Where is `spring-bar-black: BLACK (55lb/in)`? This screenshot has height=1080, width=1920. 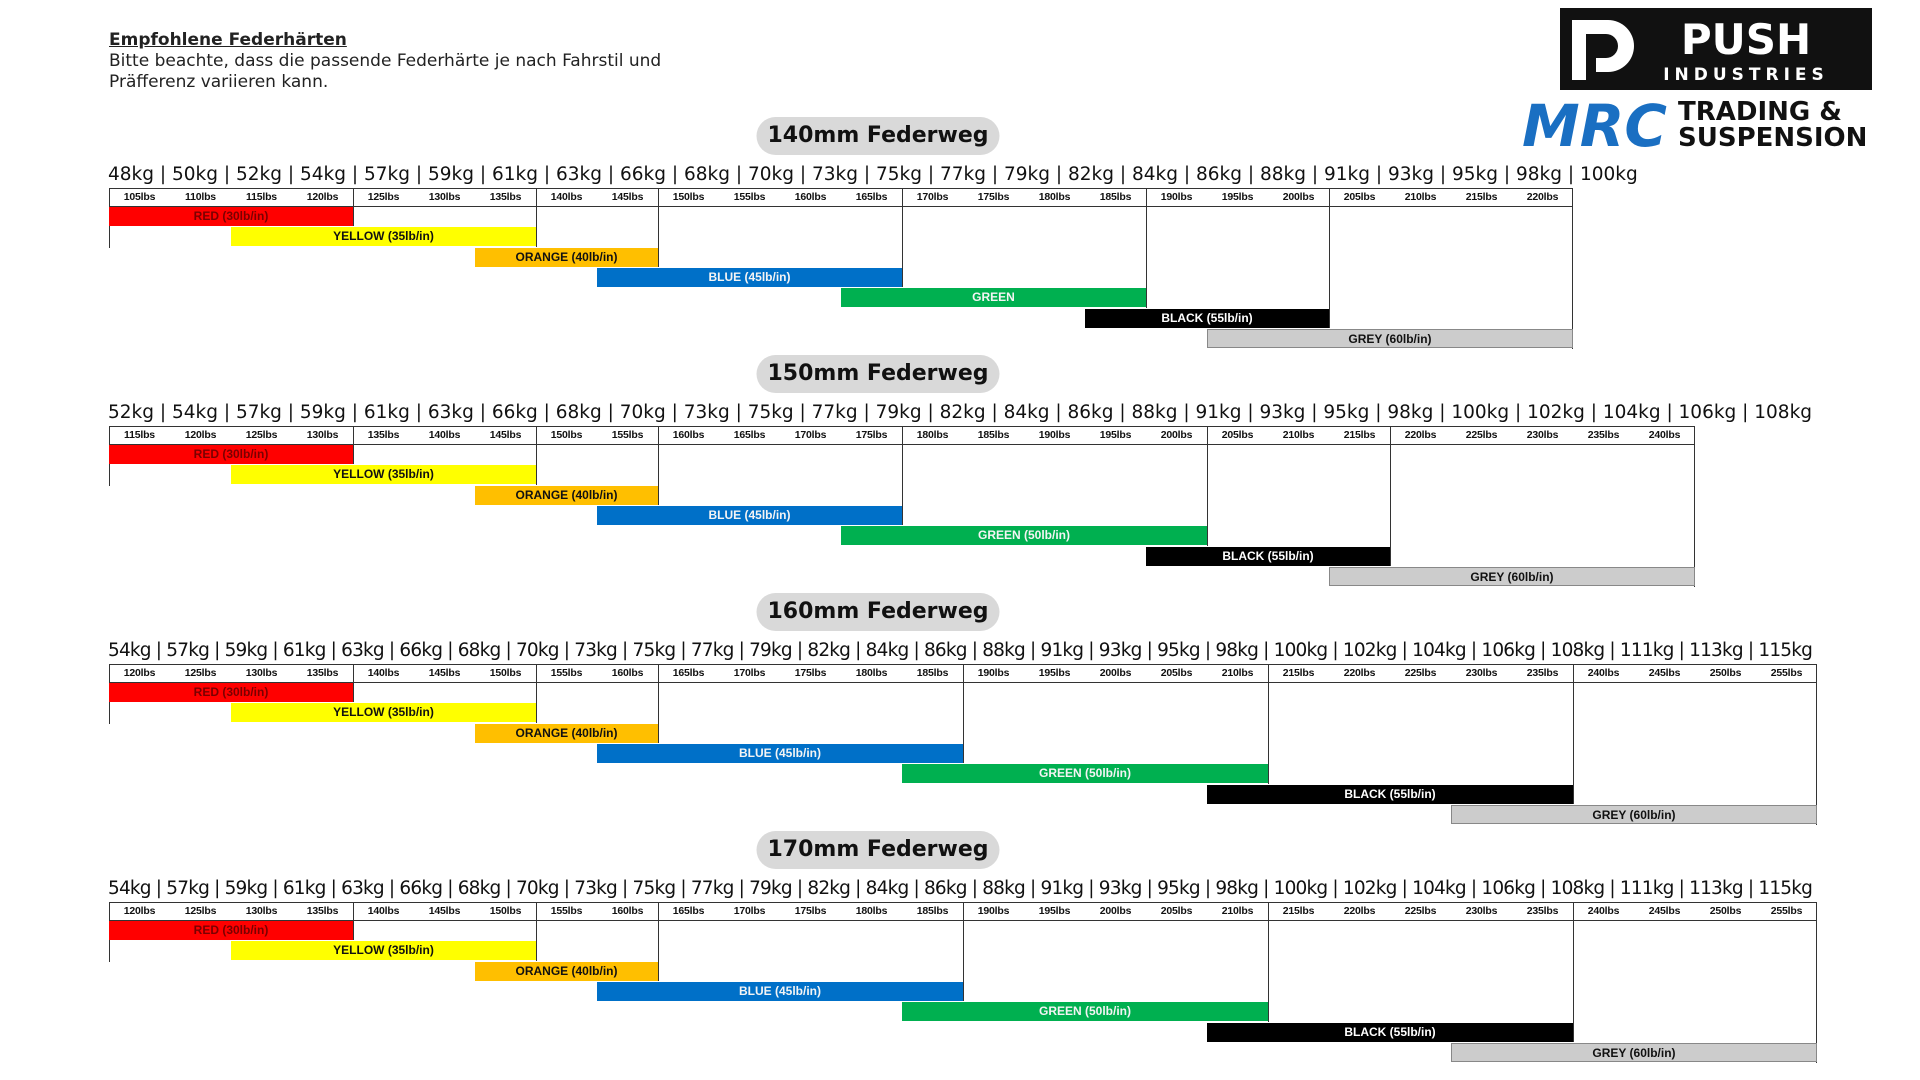 spring-bar-black: BLACK (55lb/in) is located at coordinates (1268, 556).